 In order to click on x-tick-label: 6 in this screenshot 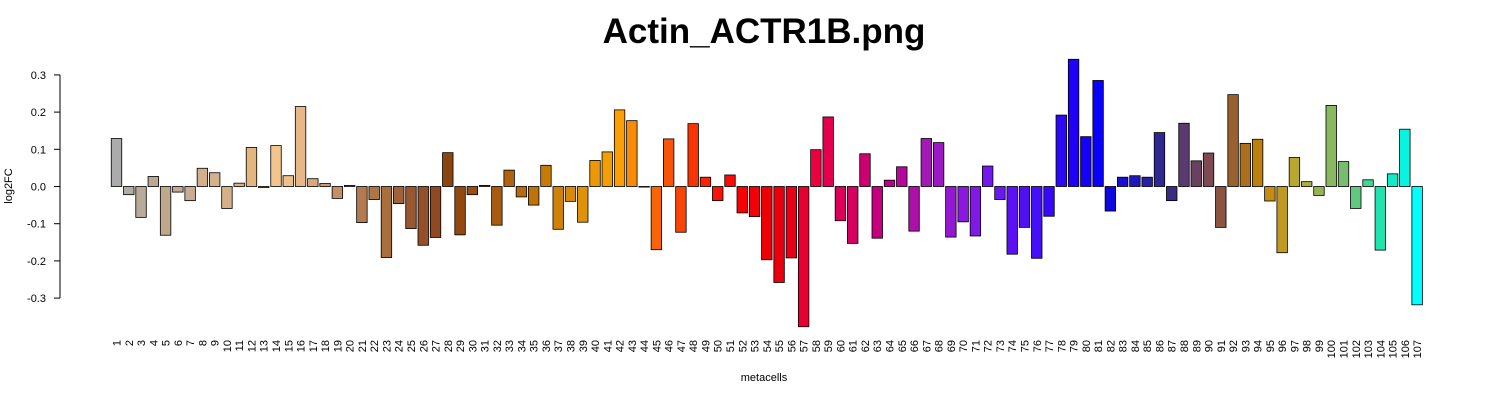, I will do `click(179, 343)`.